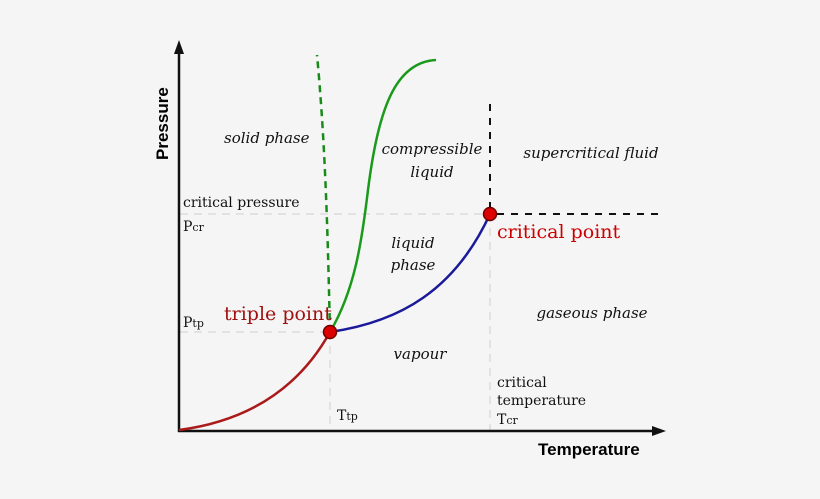  I want to click on critical-temperature-label-line1: critical, so click(522, 383).